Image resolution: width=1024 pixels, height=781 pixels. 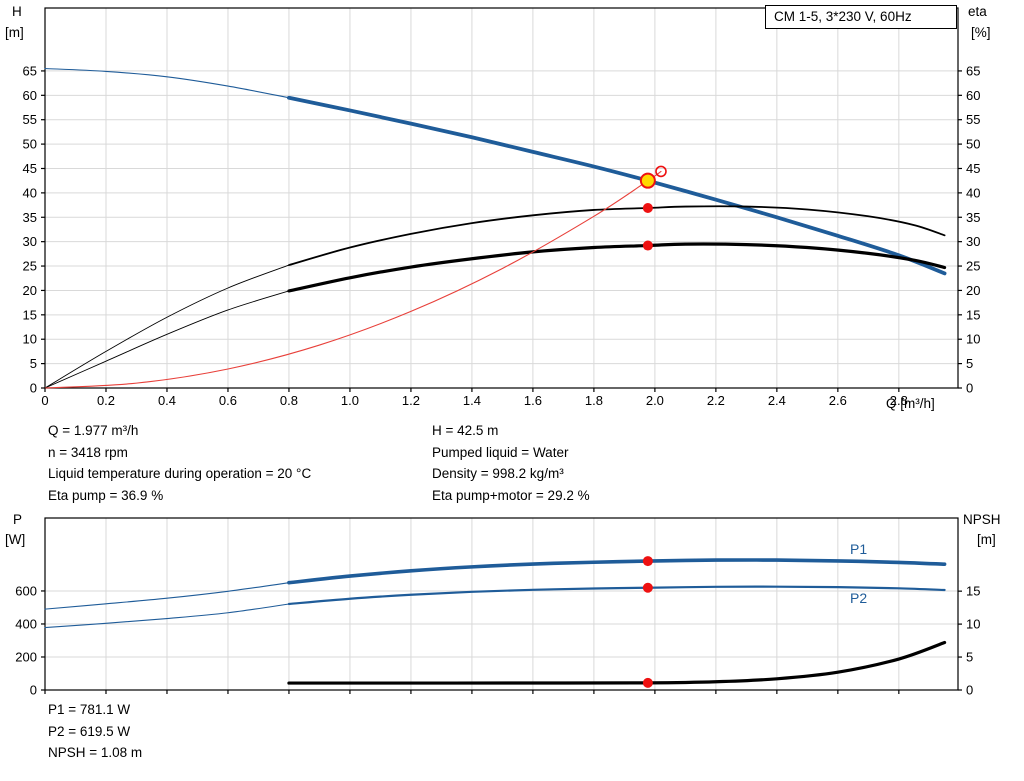 I want to click on marker-npsh-point, so click(x=647, y=682).